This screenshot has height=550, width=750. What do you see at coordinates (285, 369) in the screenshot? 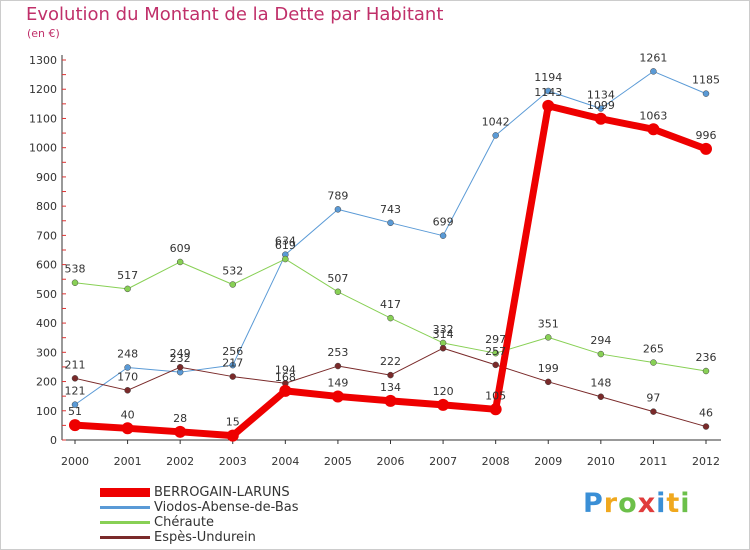
I see `data-label: 194` at bounding box center [285, 369].